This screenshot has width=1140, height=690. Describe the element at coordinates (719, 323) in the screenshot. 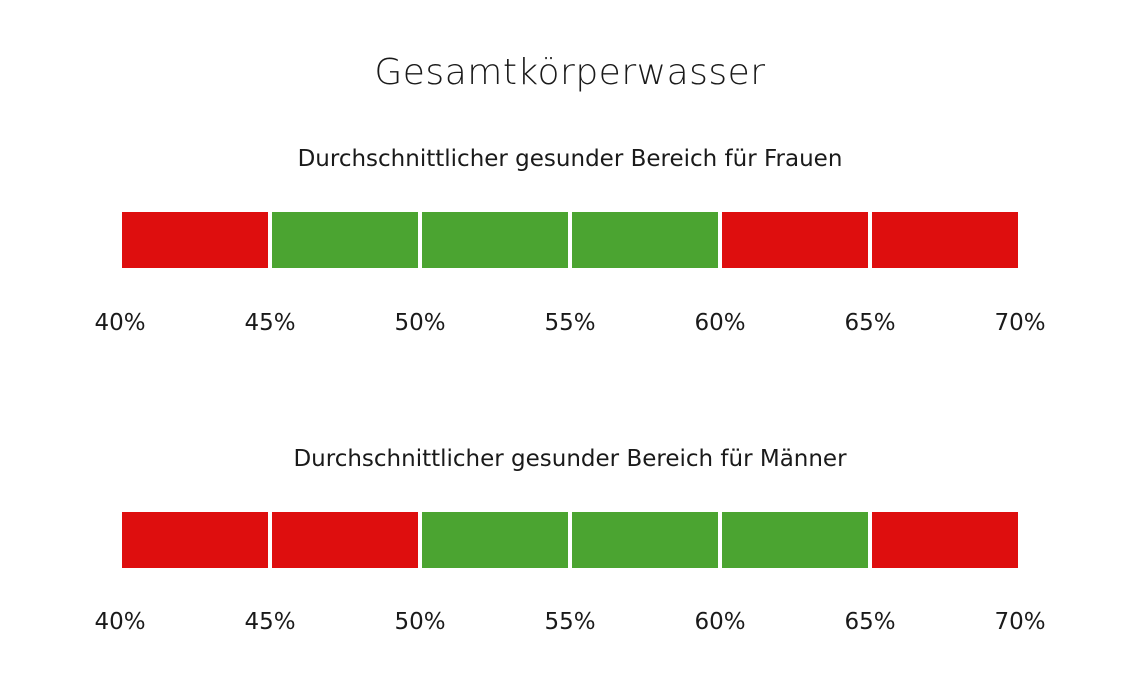

I see `women-tick-label: 60%` at that location.